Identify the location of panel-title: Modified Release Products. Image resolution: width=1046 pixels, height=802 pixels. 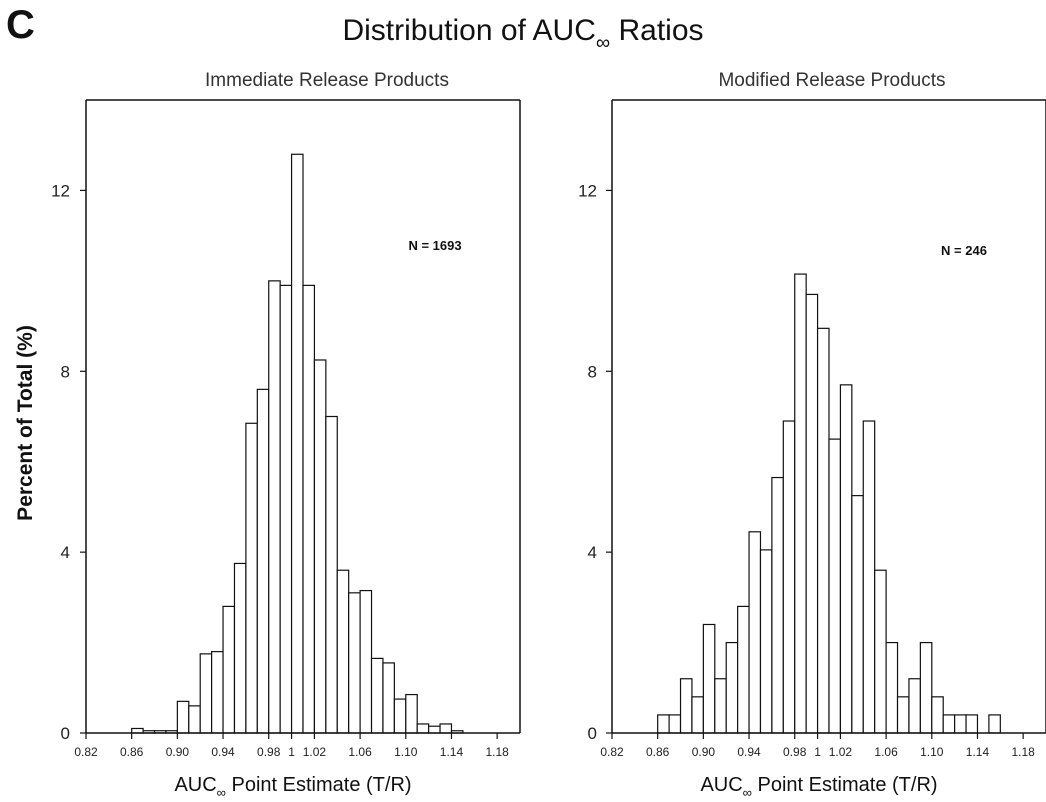
(831, 80).